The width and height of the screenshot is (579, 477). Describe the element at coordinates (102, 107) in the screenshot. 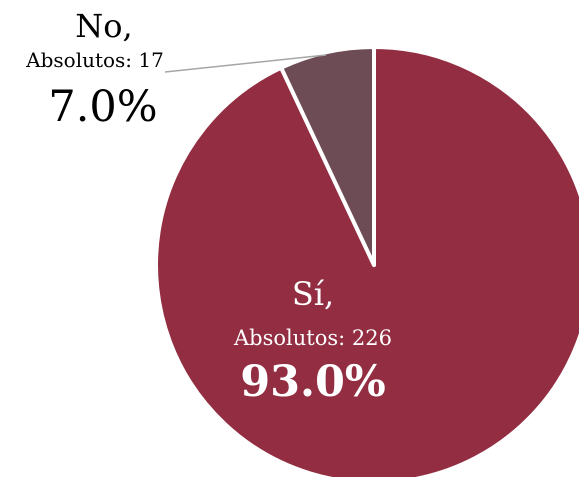

I see `slice-label-no-percent: 7.0%` at that location.